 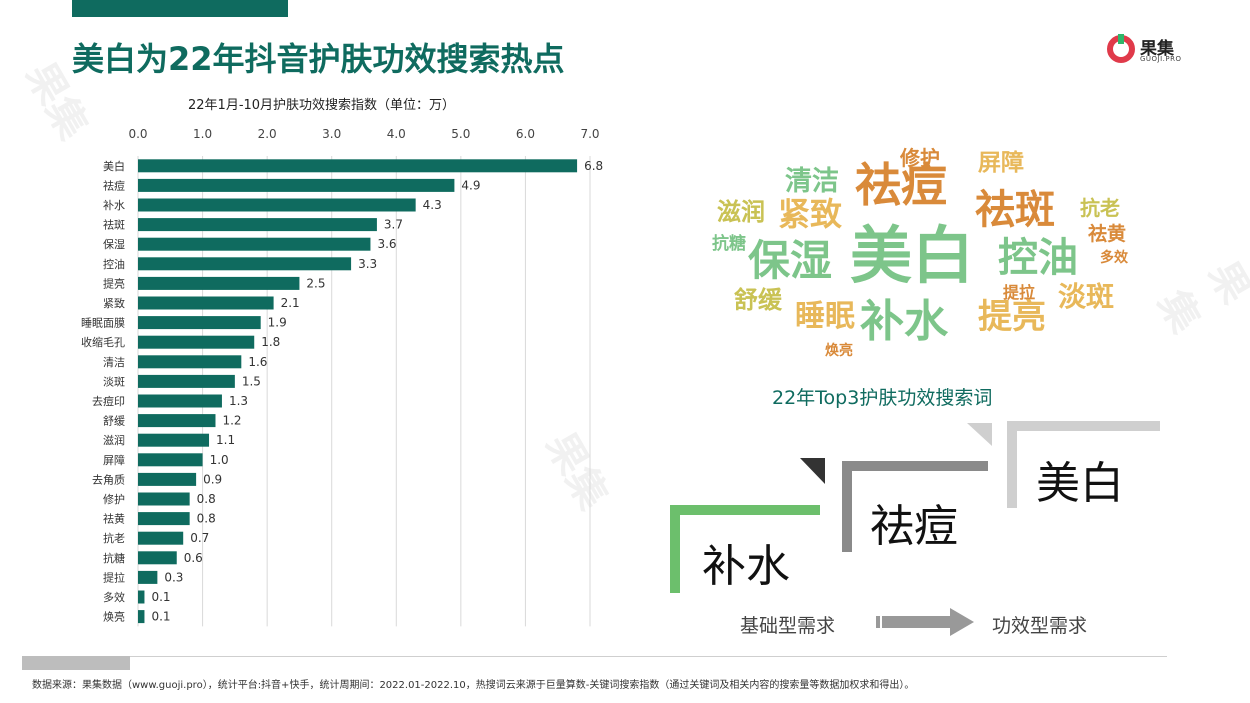 I want to click on step-word-2: 祛痘, so click(x=914, y=526).